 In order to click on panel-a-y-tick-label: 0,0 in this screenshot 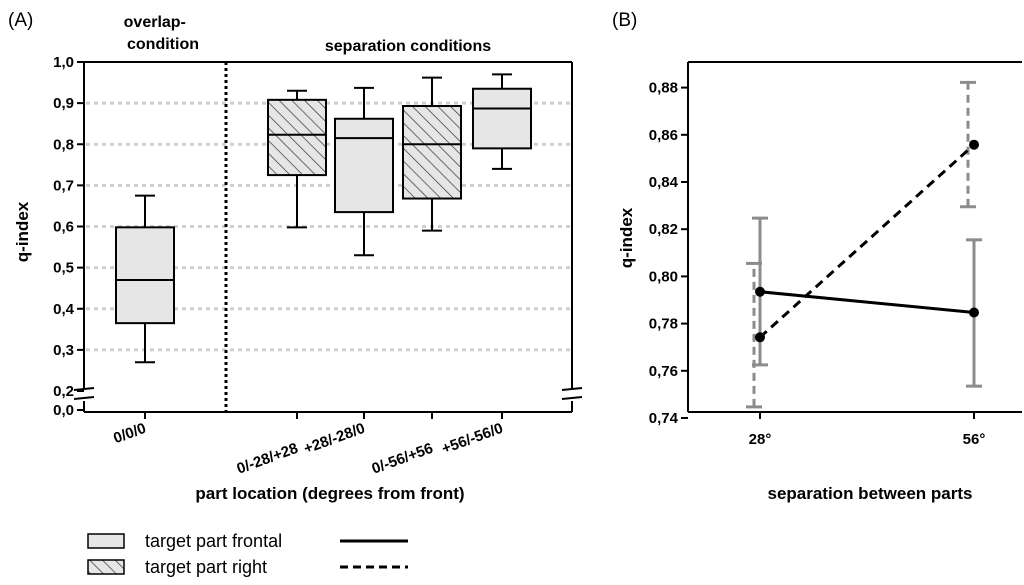, I will do `click(63, 410)`.